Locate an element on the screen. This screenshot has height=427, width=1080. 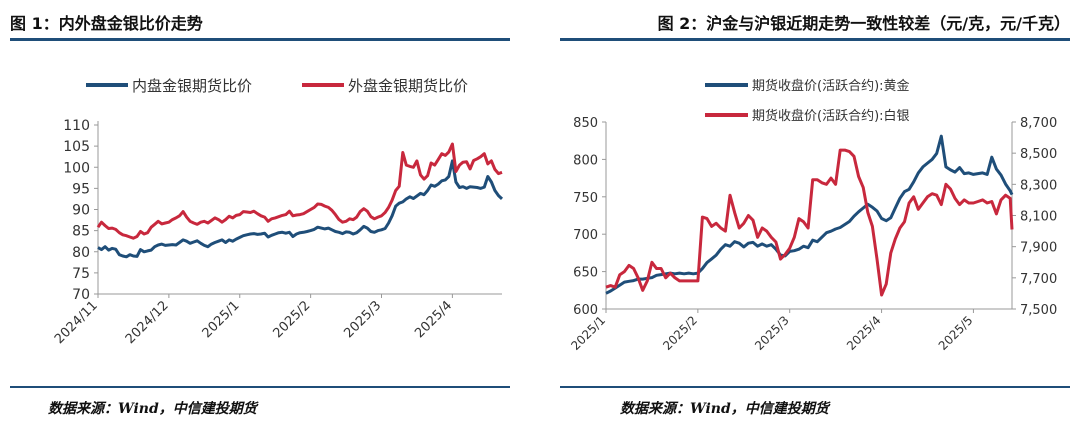
left-source-note: 数据来源：Wind，中信建投期货 is located at coordinates (152, 409).